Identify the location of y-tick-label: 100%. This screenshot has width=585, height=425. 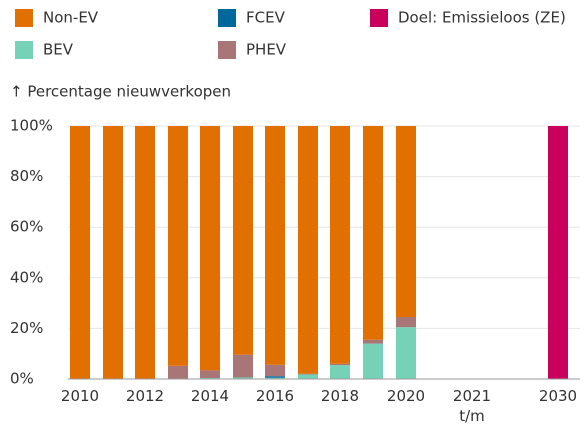
(31, 126).